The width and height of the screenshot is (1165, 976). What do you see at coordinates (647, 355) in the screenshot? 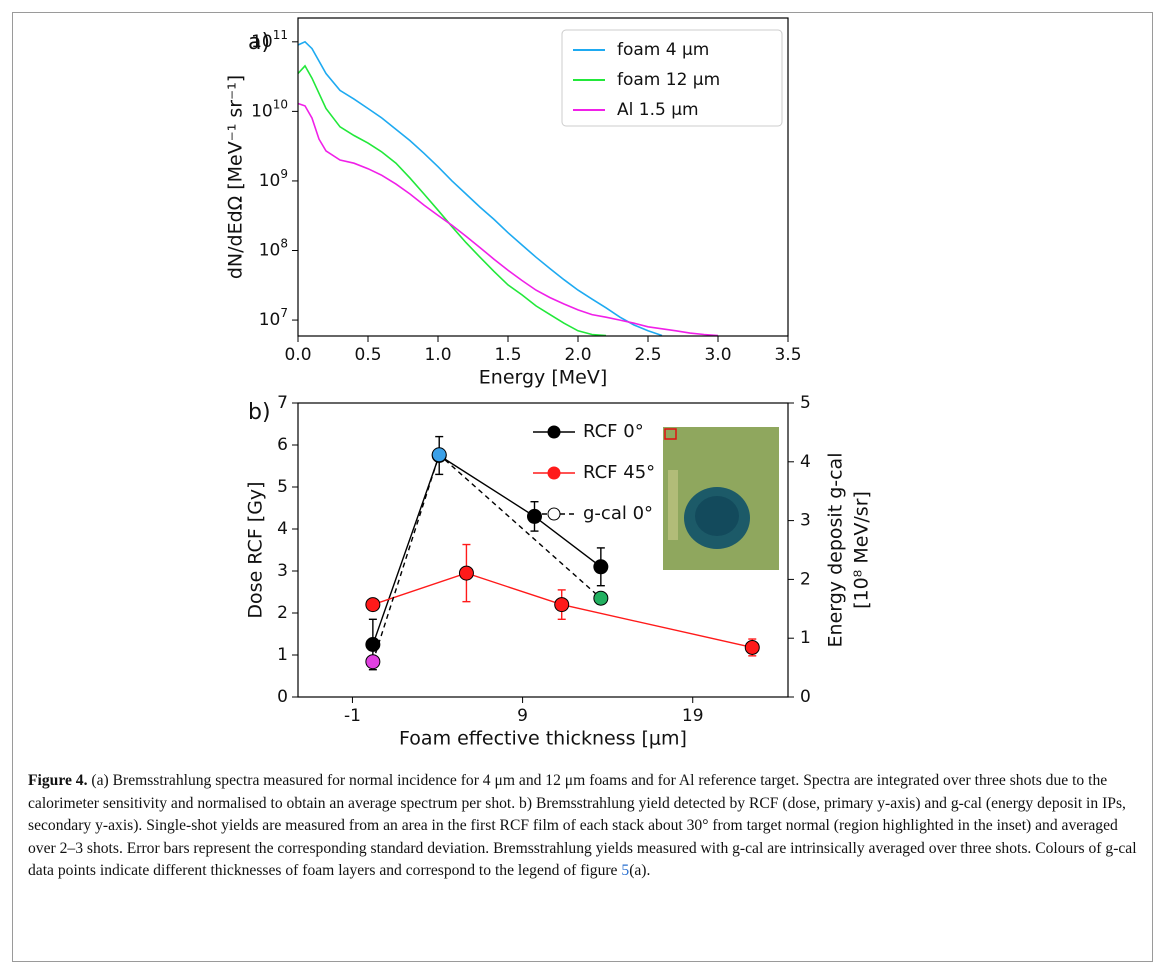
I see `x-tick-label: 2.5` at bounding box center [647, 355].